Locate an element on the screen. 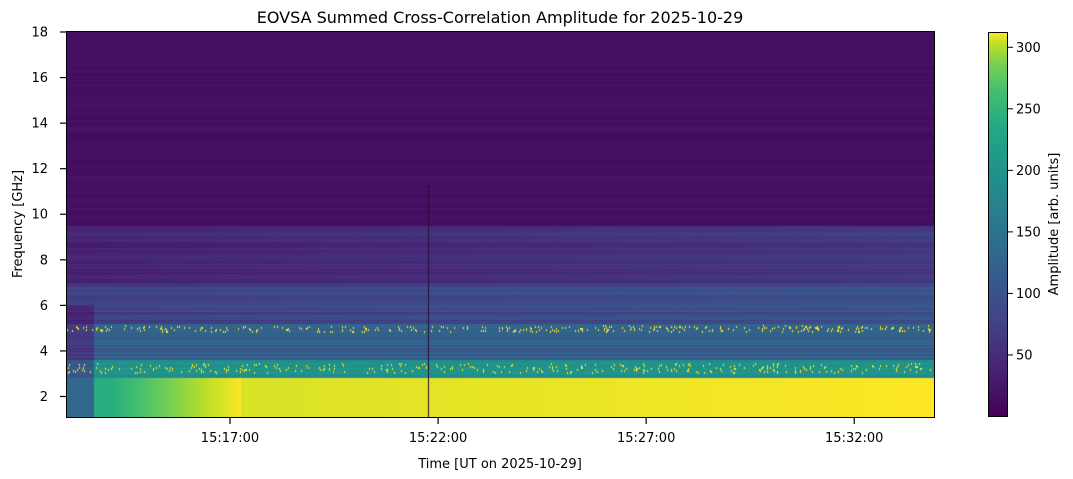 The image size is (1073, 479). colorbar-tick-label: 50 is located at coordinates (1024, 355).